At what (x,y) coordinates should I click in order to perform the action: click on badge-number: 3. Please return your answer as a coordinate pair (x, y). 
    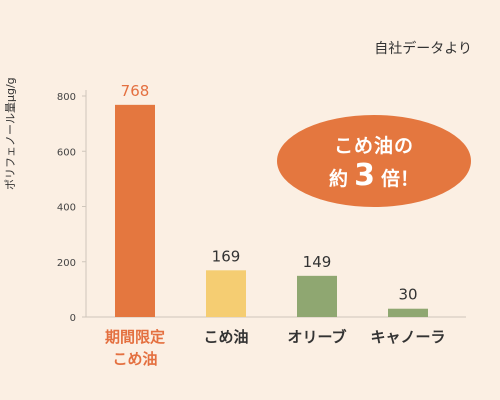
    Looking at the image, I should click on (364, 175).